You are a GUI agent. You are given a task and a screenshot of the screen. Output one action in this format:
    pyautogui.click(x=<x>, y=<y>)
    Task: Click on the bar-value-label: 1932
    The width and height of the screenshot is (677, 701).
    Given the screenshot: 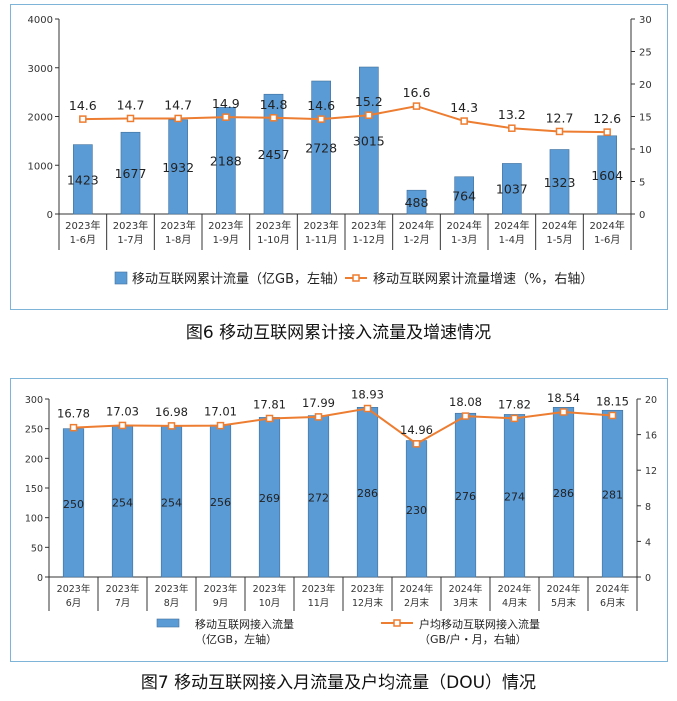 What is the action you would take?
    pyautogui.click(x=178, y=167)
    